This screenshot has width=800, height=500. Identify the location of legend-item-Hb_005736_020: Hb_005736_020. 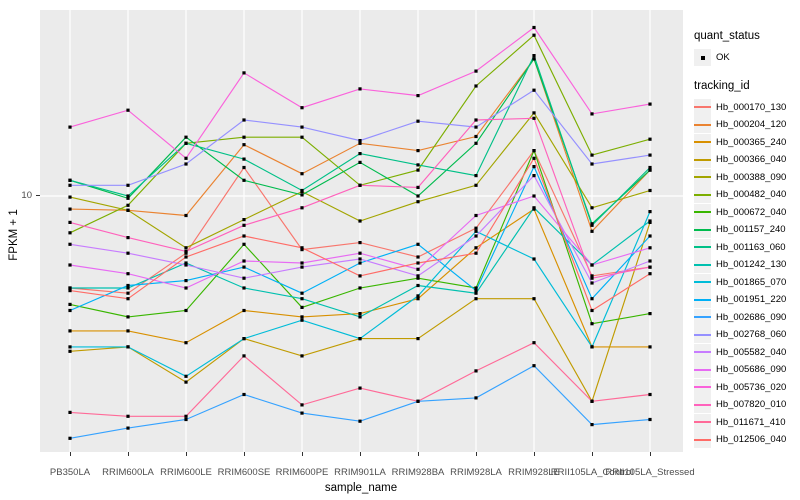
(740, 387).